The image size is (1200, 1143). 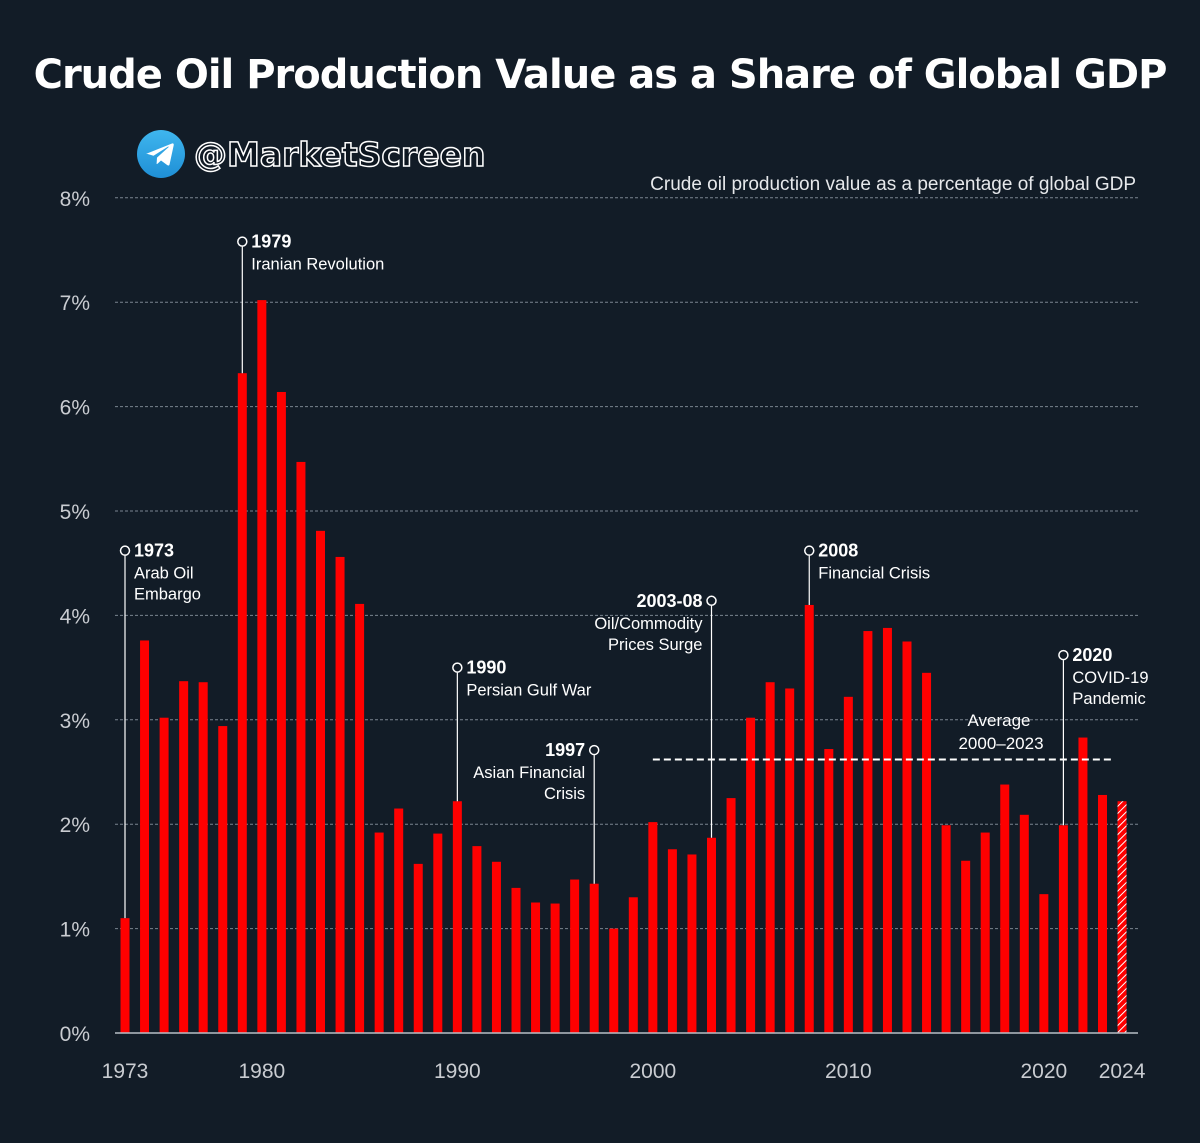 I want to click on bar-1993, so click(x=516, y=960).